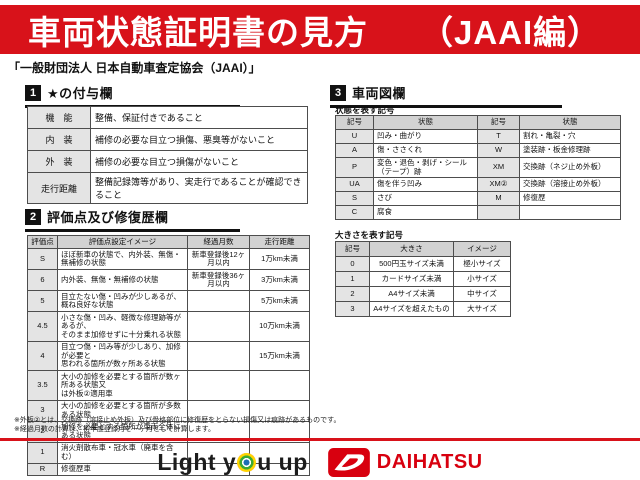  Describe the element at coordinates (122, 259) in the screenshot. I see `table-cell: ほぼ新車の状態で、内外装、無傷・無補修の状態` at that location.